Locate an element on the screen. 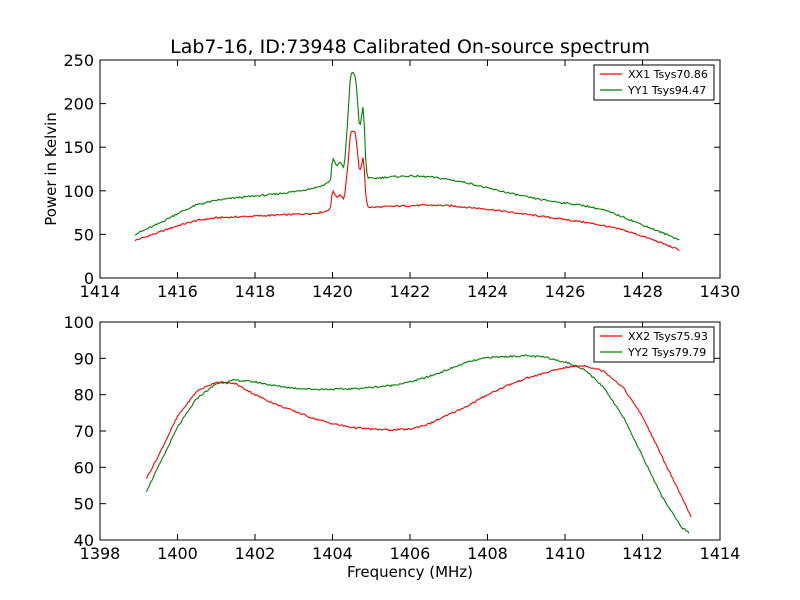  top-y-tick-label: 50 is located at coordinates (84, 234).